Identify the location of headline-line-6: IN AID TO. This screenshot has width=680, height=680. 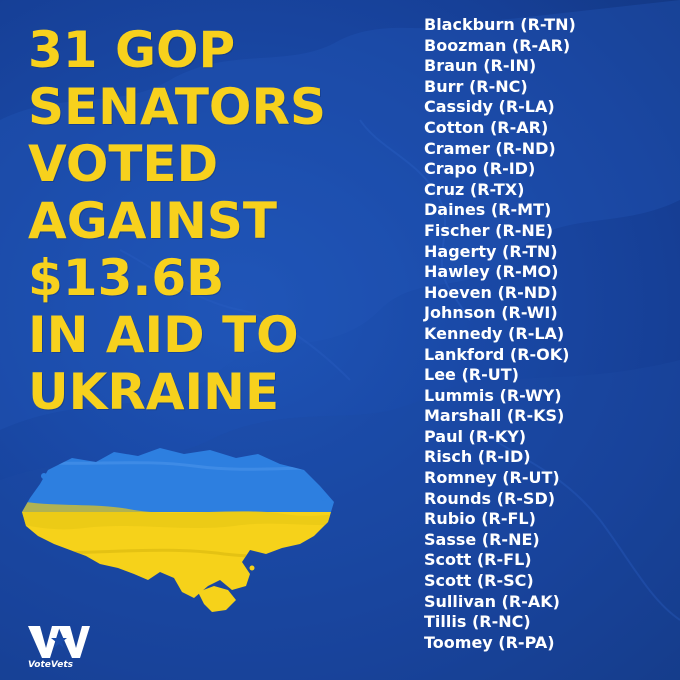
(163, 335).